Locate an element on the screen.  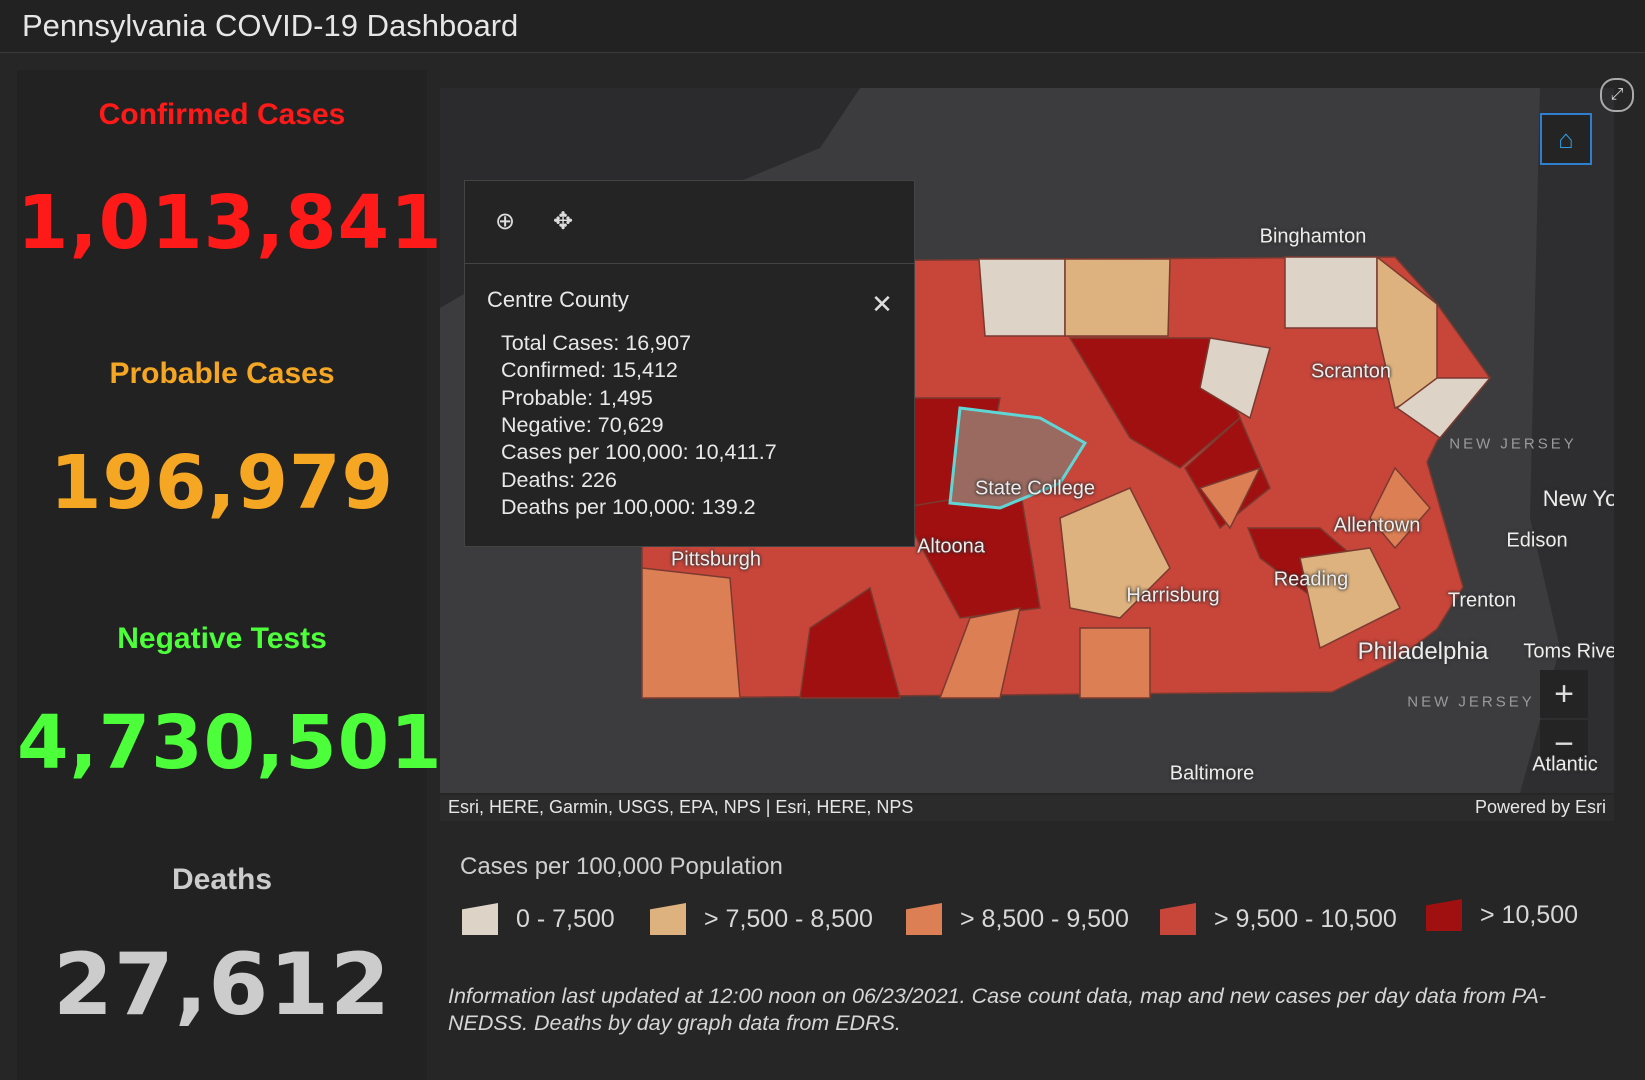
popup-field: Total Cases: 16,907 is located at coordinates (596, 343).